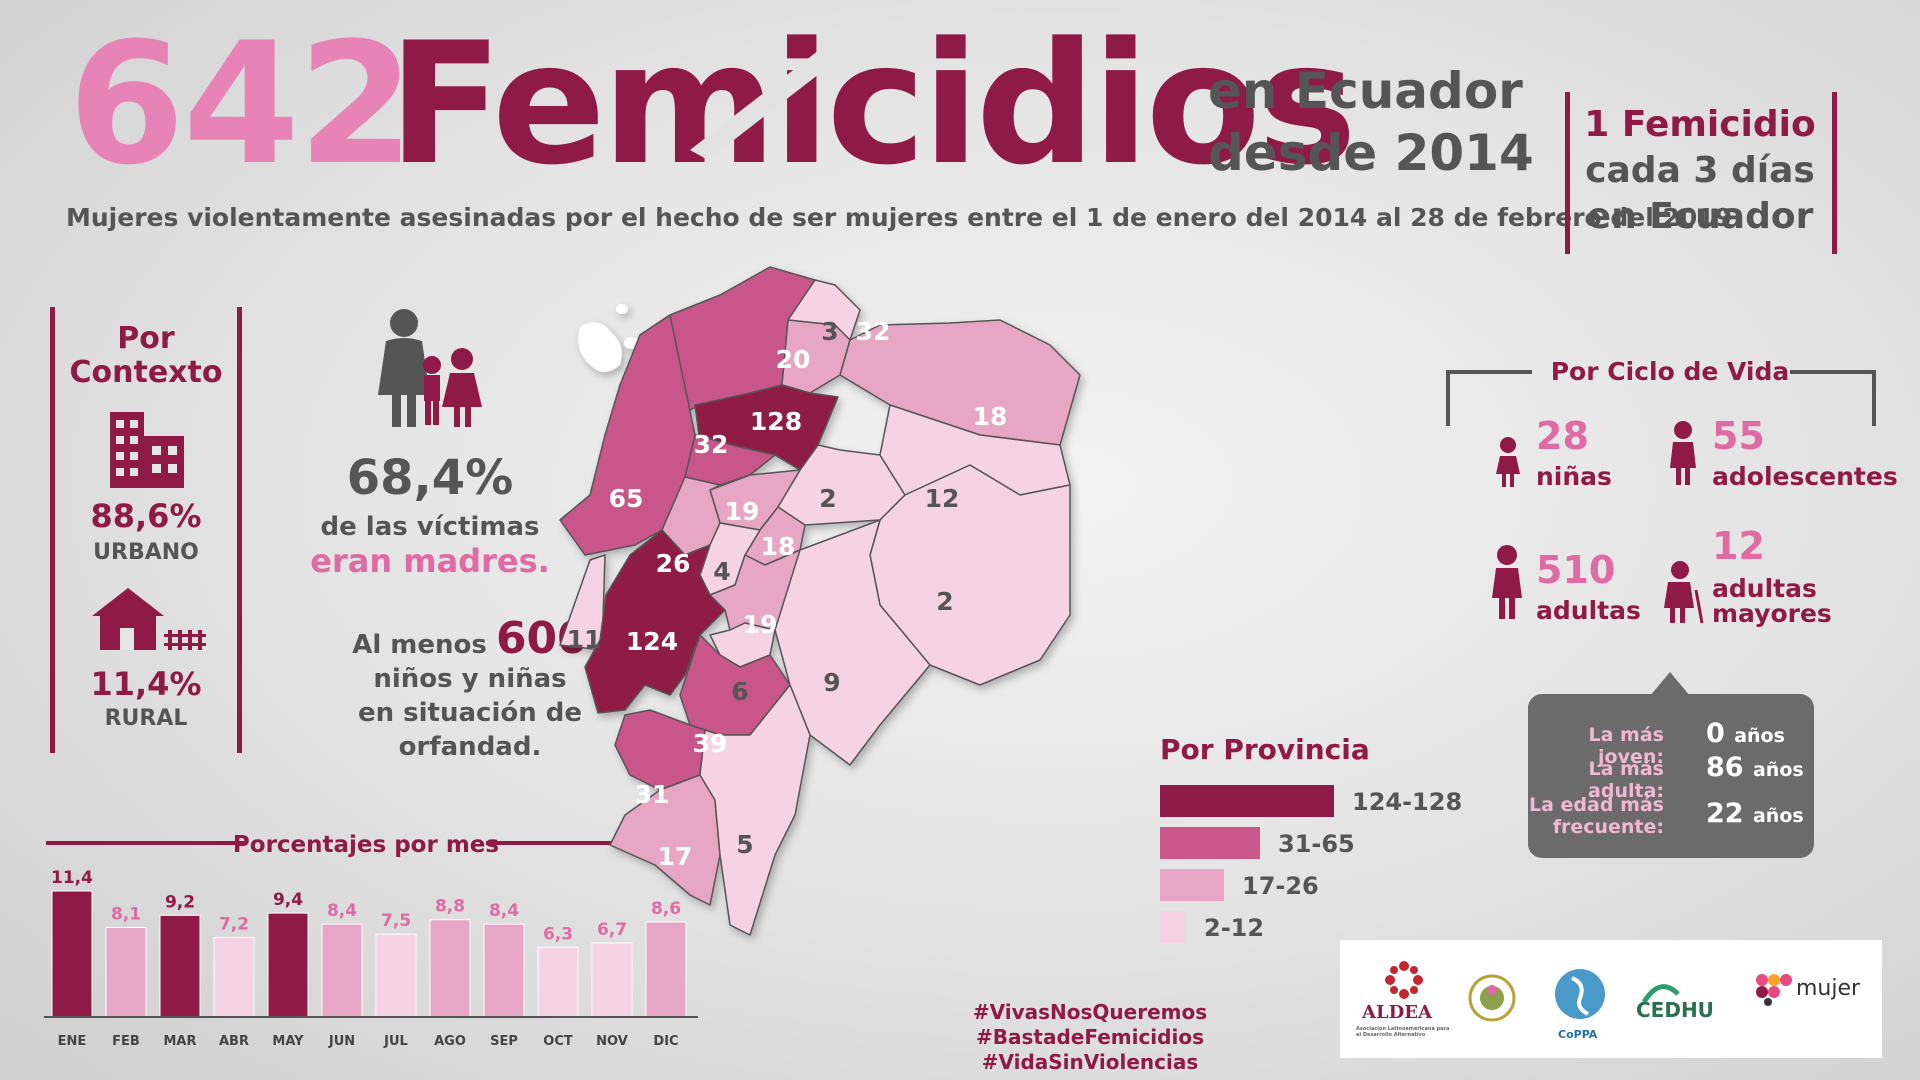 This screenshot has height=1080, width=1920. Describe the element at coordinates (470, 679) in the screenshot. I see `orphan-line2: niños y niñas` at that location.